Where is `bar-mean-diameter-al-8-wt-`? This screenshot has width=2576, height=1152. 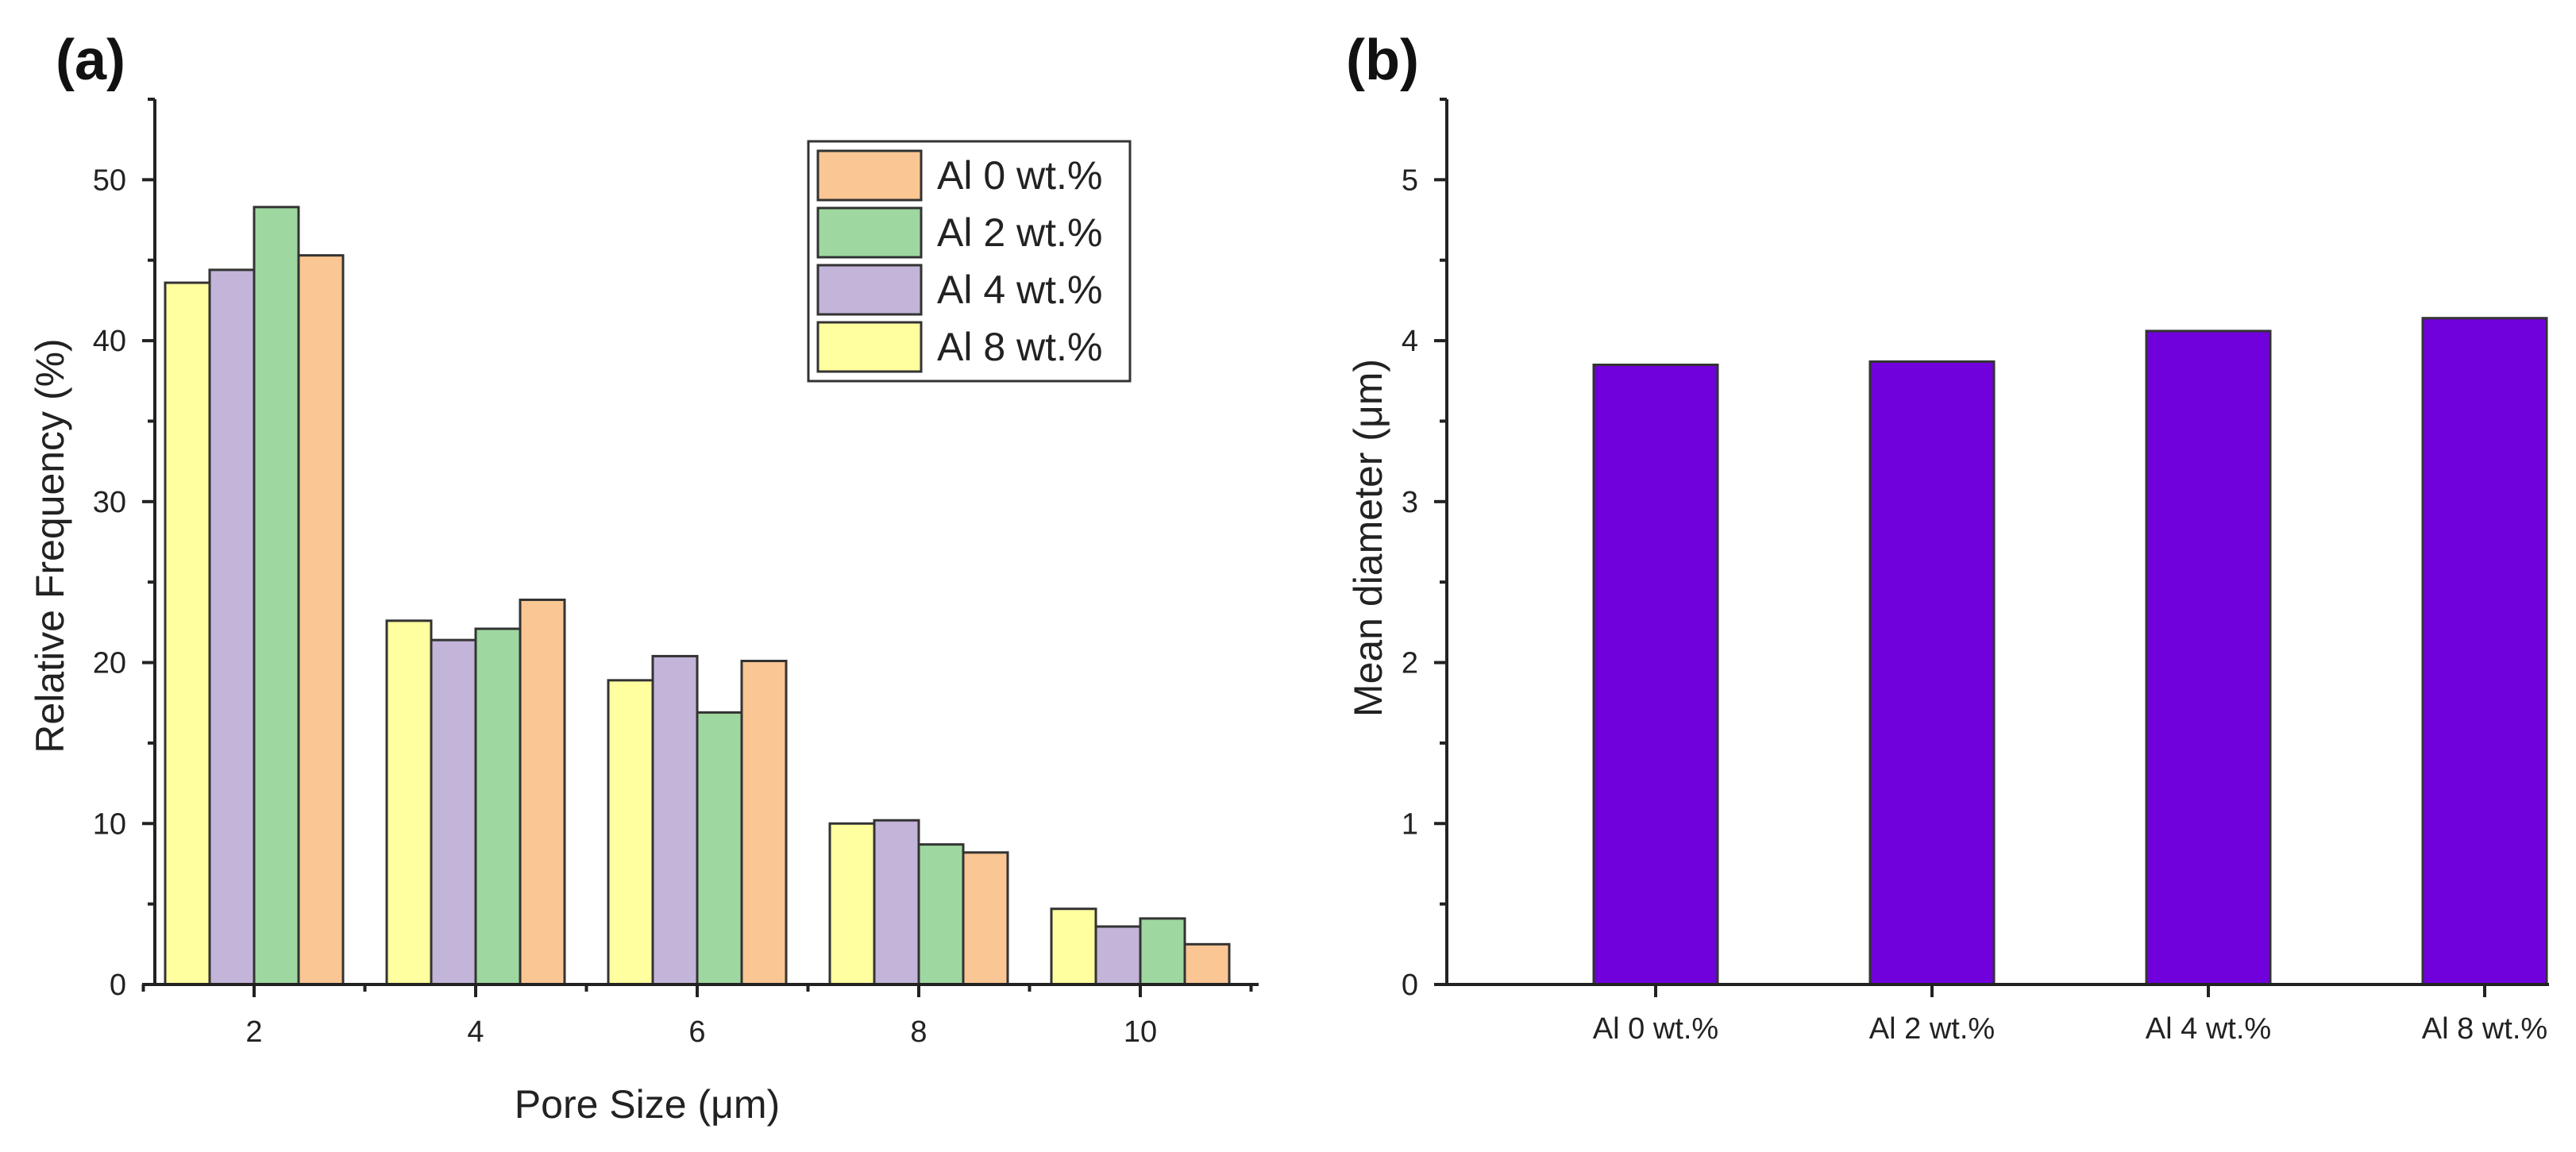 bar-mean-diameter-al-8-wt- is located at coordinates (2484, 651).